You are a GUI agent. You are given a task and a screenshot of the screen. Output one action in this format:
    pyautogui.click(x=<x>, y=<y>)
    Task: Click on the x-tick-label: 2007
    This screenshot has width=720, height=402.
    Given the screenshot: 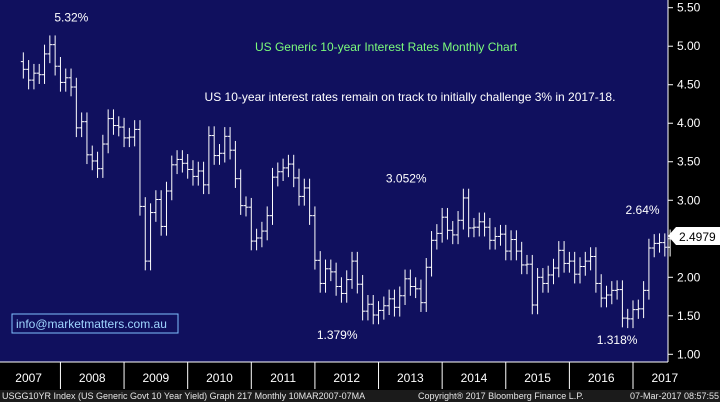 What is the action you would take?
    pyautogui.click(x=28, y=378)
    